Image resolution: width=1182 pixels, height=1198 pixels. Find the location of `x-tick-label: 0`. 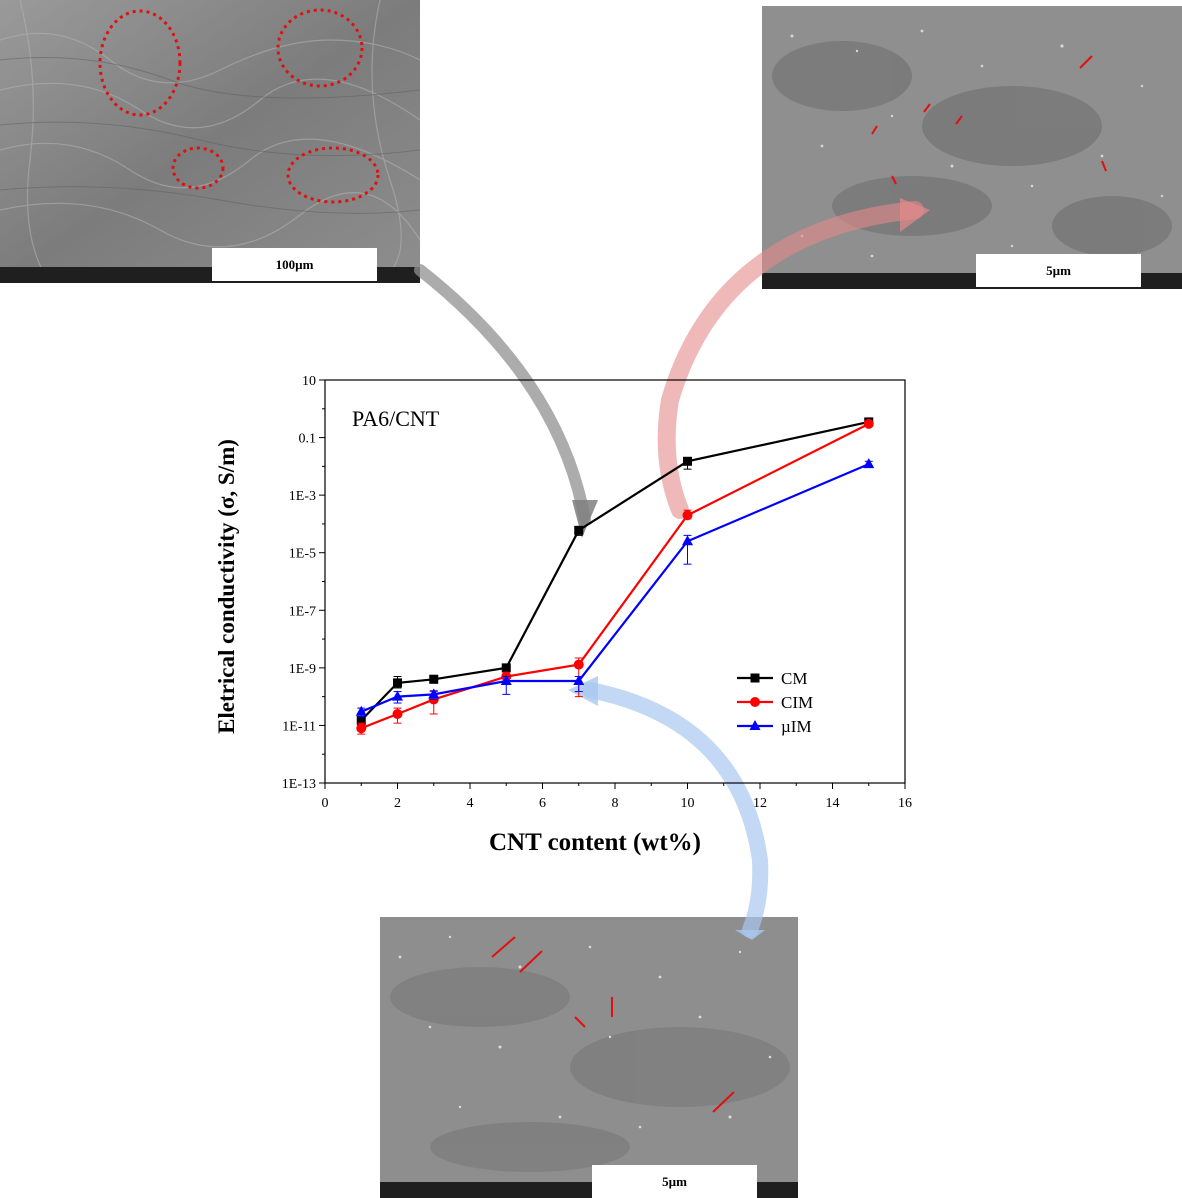

x-tick-label: 0 is located at coordinates (325, 803).